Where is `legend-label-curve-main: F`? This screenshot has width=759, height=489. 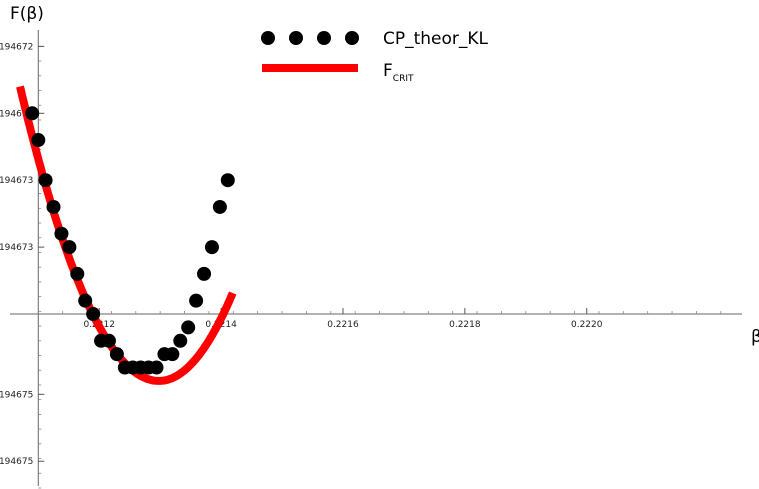 legend-label-curve-main: F is located at coordinates (388, 71).